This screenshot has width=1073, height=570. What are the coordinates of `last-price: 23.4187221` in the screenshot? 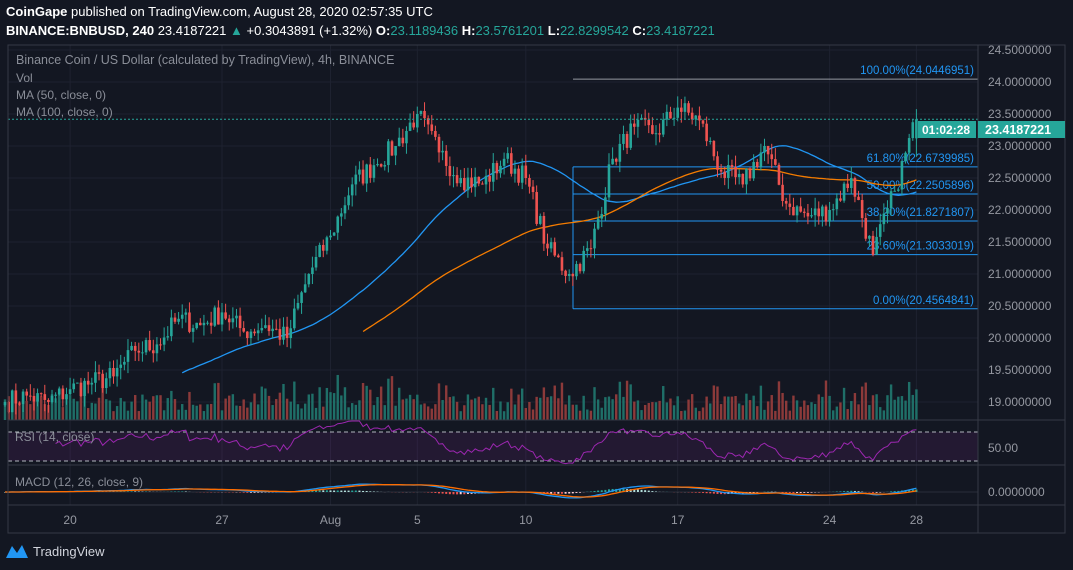 It's located at (192, 30).